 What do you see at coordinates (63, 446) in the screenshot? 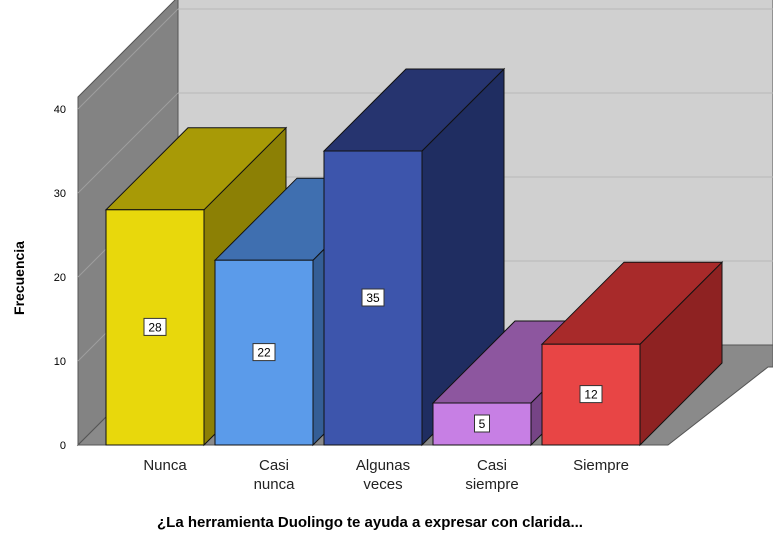
I see `y-tick-label: 0` at bounding box center [63, 446].